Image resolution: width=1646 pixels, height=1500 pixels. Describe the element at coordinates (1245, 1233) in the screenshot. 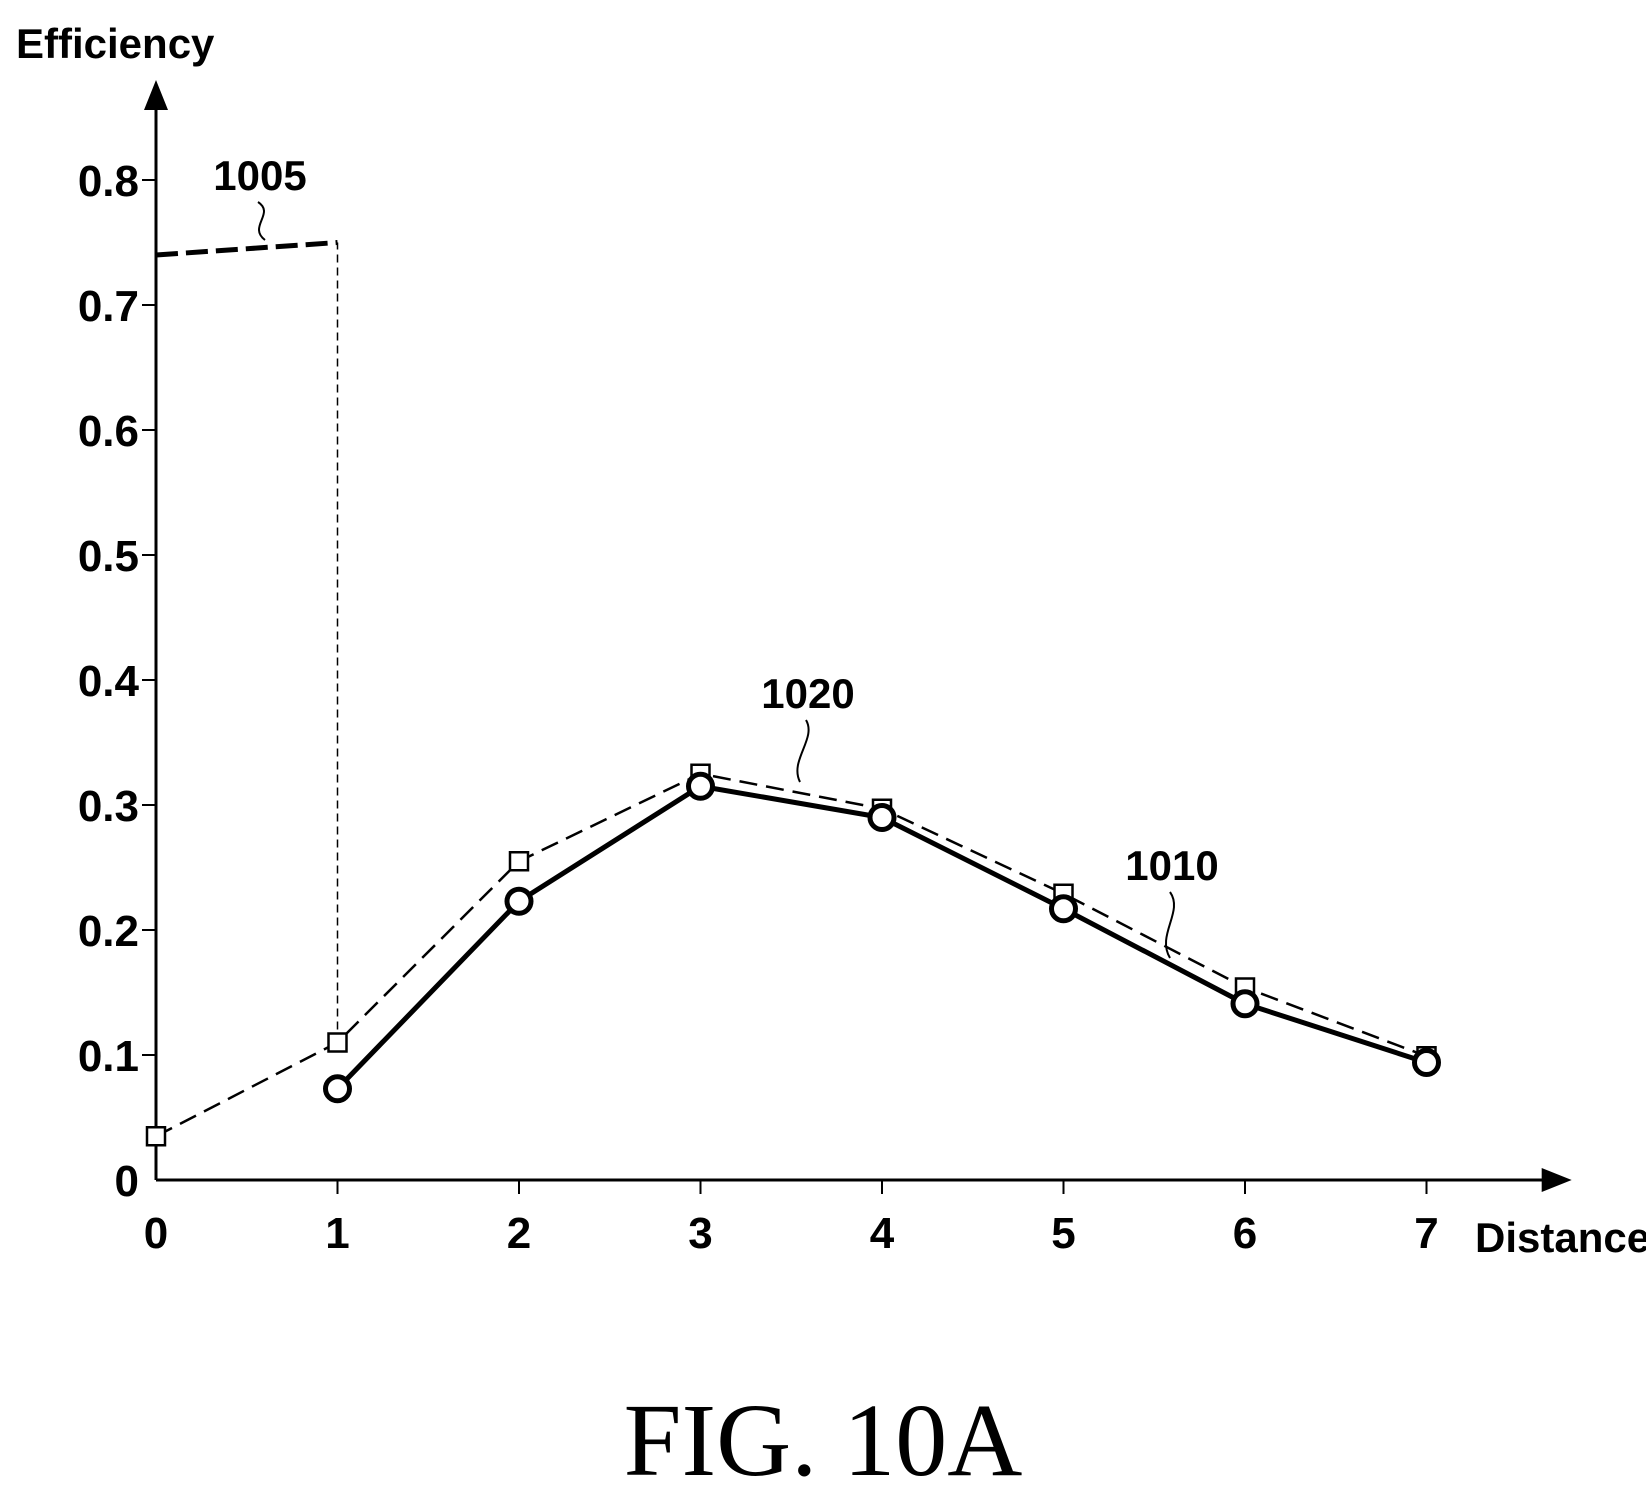

I see `x-tick-label: 6` at that location.